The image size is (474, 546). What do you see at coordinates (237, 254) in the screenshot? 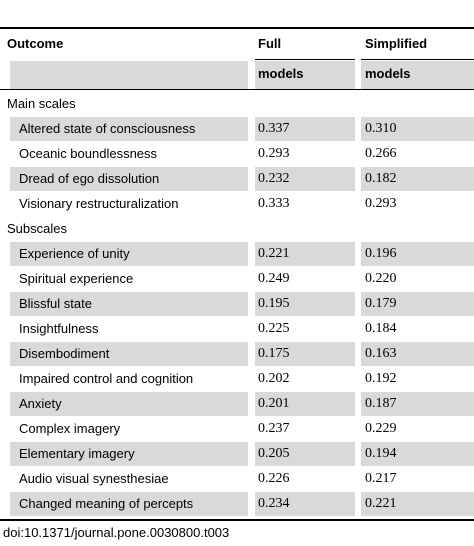
I see `table-row: Experience of unity 0.221 0.196` at bounding box center [237, 254].